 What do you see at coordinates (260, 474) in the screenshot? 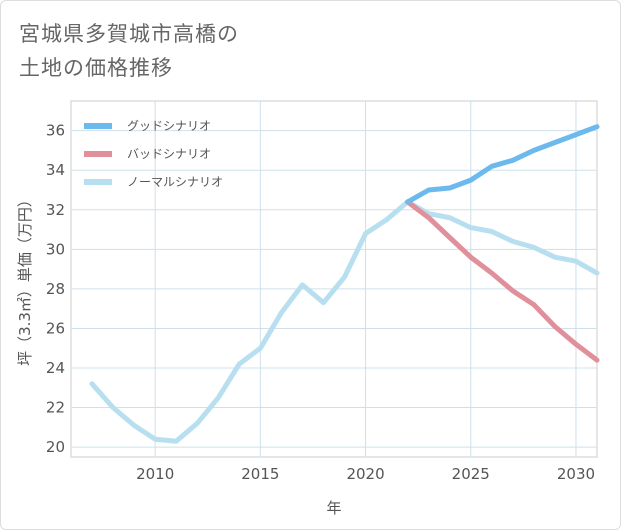
I see `x-tick-label: 2015` at bounding box center [260, 474].